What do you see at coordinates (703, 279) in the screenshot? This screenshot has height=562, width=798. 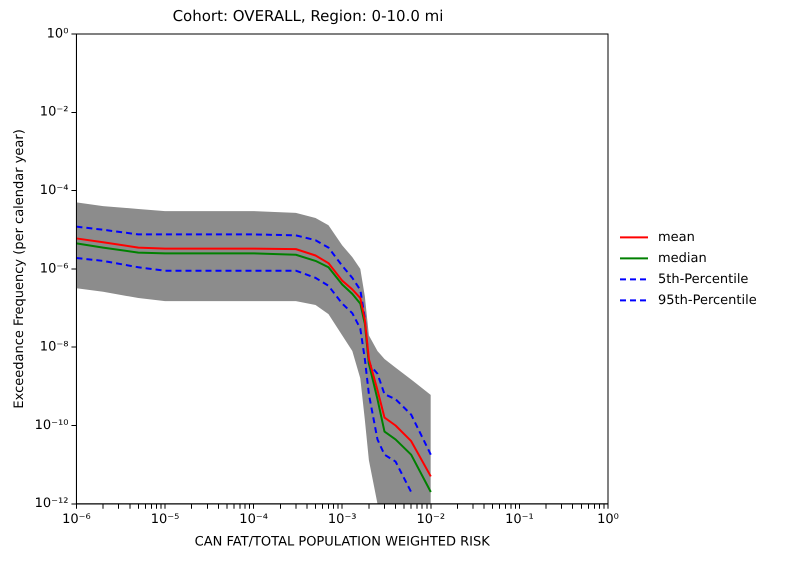 I see `legend-label: 5th-Percentile` at bounding box center [703, 279].